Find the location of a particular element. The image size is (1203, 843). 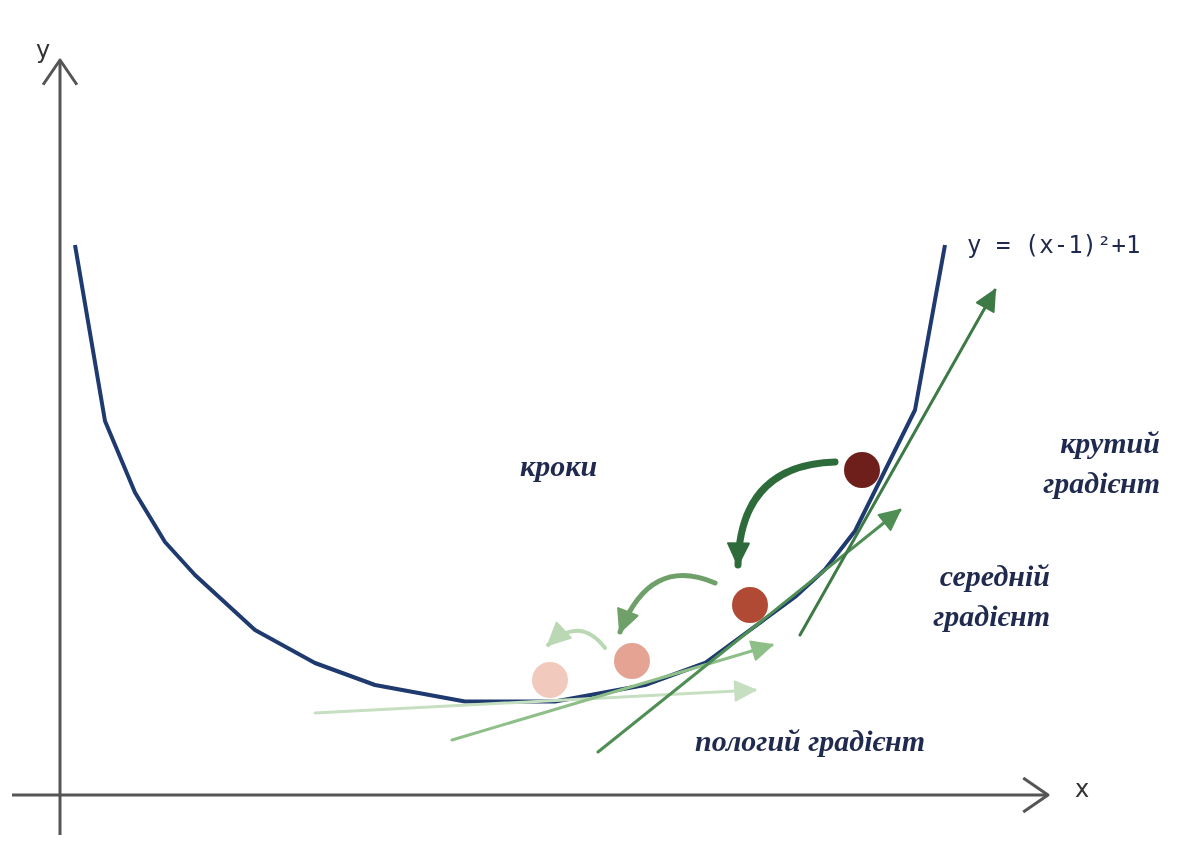

annotation: середній градієнт is located at coordinates (991, 595).